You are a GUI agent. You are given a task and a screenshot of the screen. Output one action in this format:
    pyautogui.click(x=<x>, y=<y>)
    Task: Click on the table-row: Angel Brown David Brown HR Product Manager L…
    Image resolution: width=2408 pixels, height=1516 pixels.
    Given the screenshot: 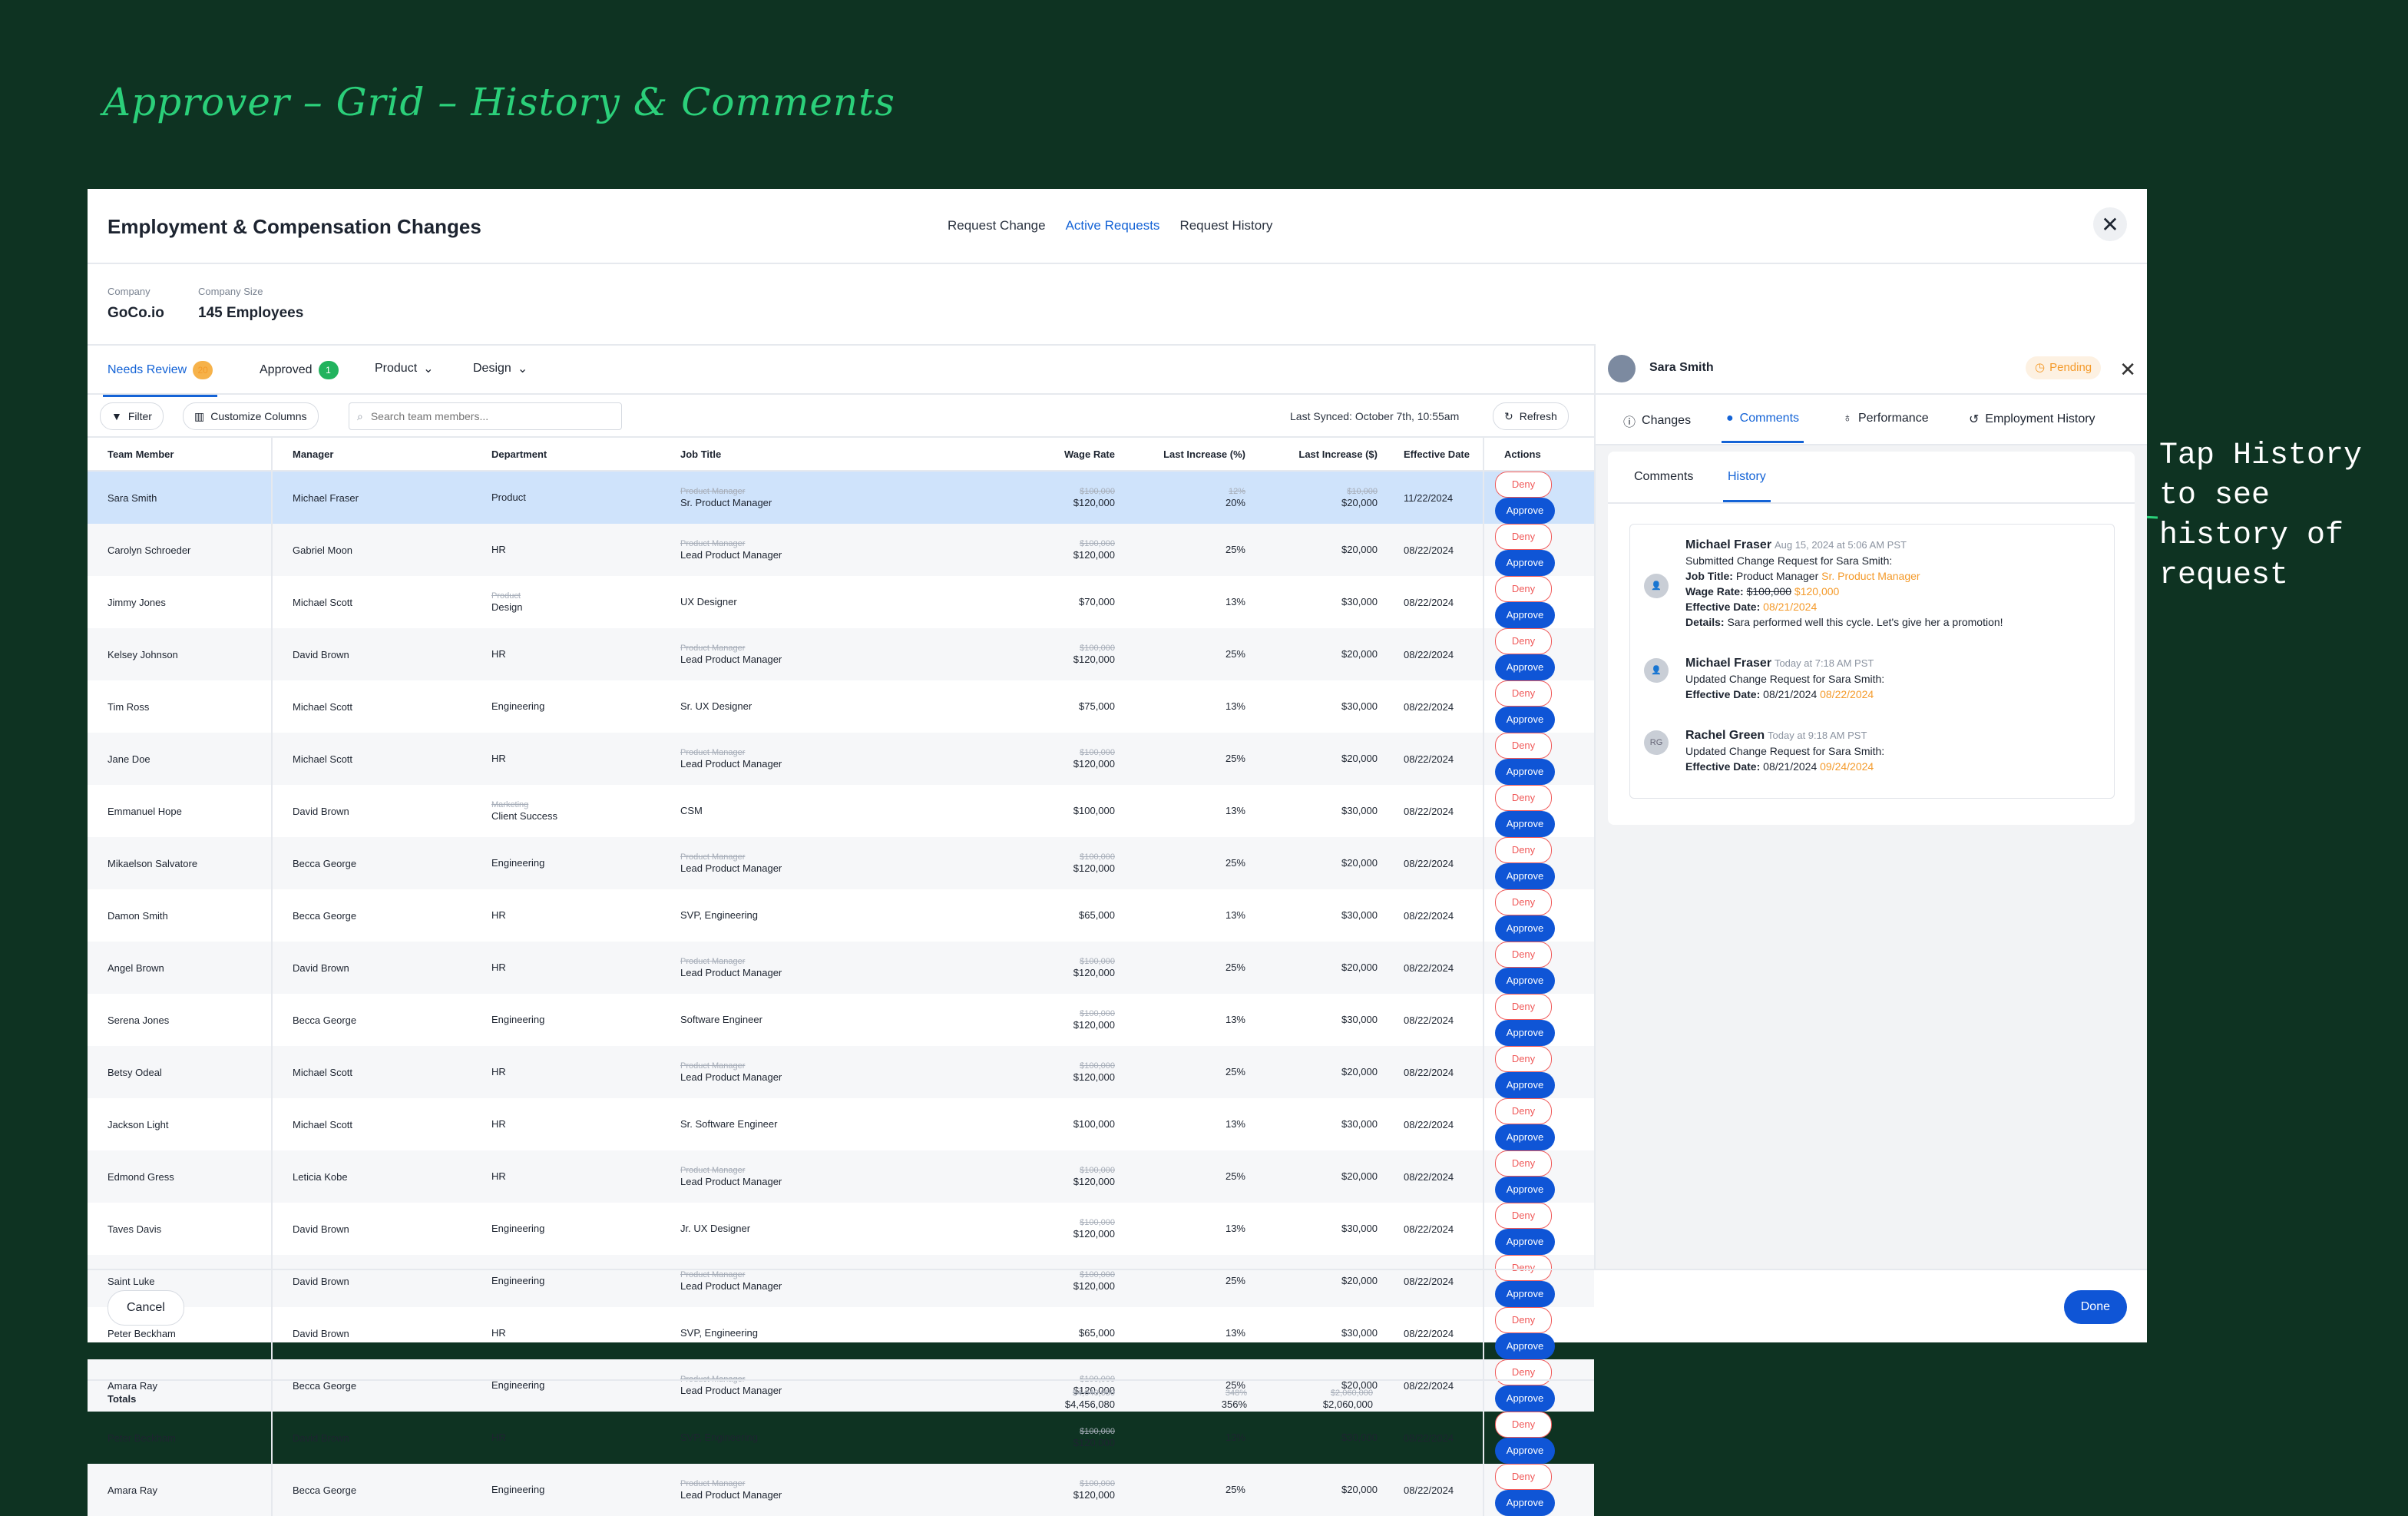 What is the action you would take?
    pyautogui.click(x=841, y=968)
    